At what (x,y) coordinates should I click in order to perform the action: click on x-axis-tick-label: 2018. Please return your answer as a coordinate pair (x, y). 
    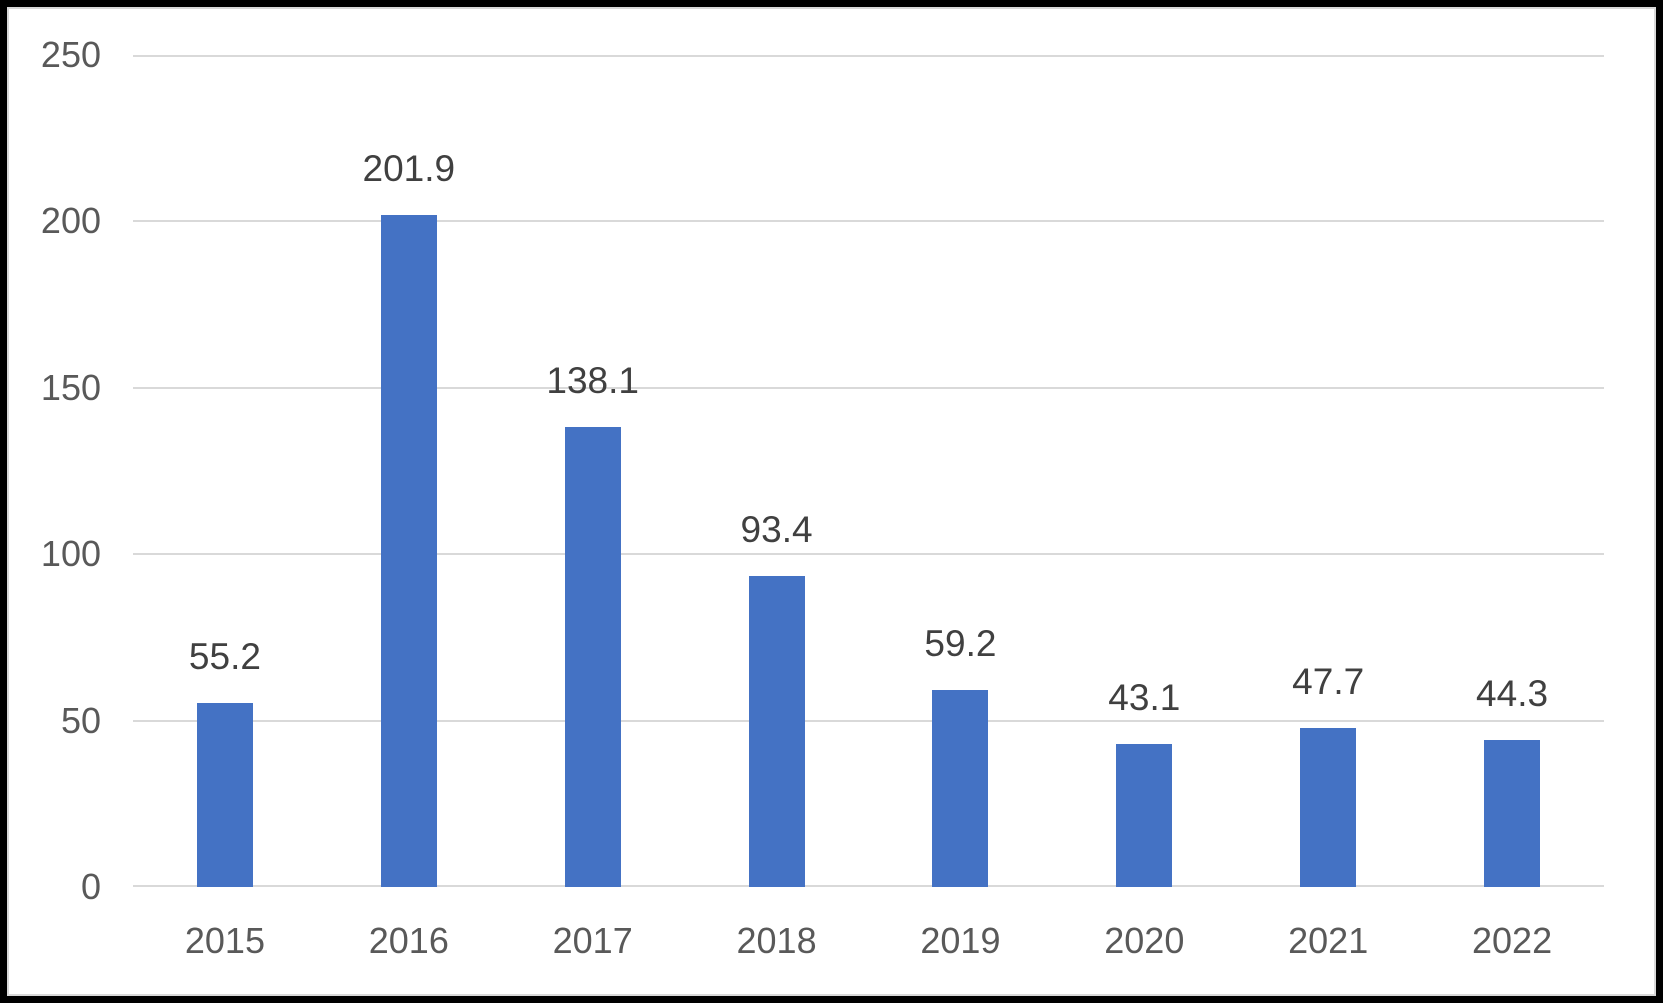
    Looking at the image, I should click on (776, 940).